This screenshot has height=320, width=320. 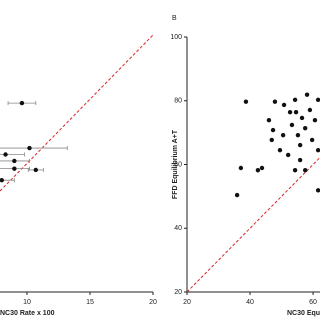 What do you see at coordinates (27, 313) in the screenshot?
I see `x-axis-label: NC30 Rate x 100` at bounding box center [27, 313].